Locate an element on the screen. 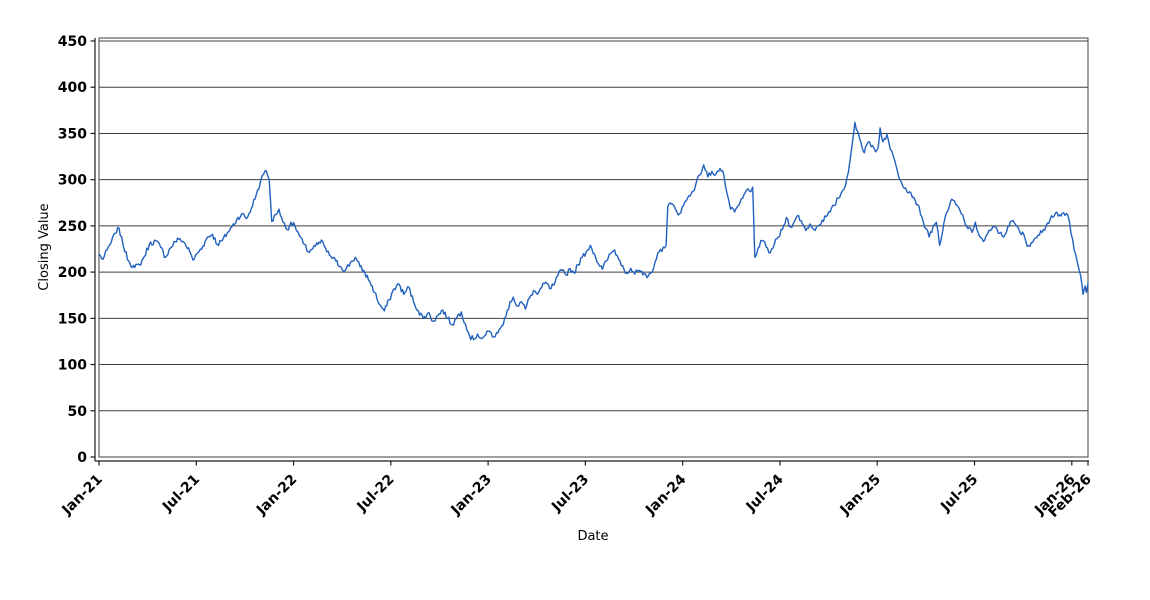  y-axis-title: Closing Value is located at coordinates (44, 246).